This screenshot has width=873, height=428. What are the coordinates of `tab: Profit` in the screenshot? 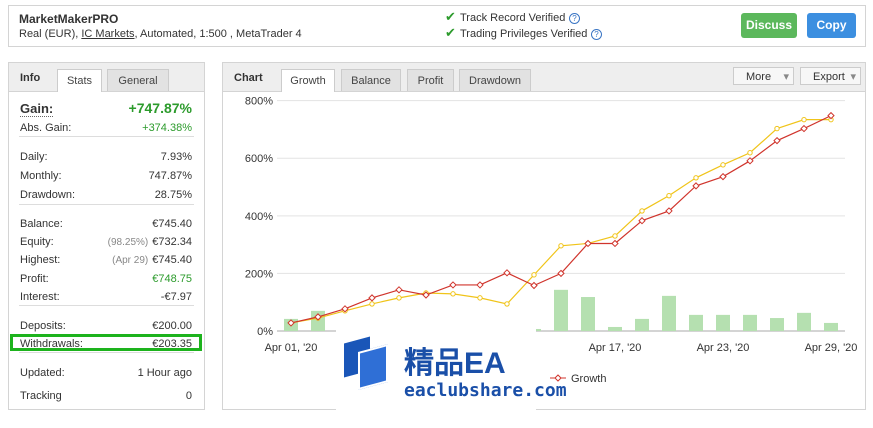 It's located at (430, 80).